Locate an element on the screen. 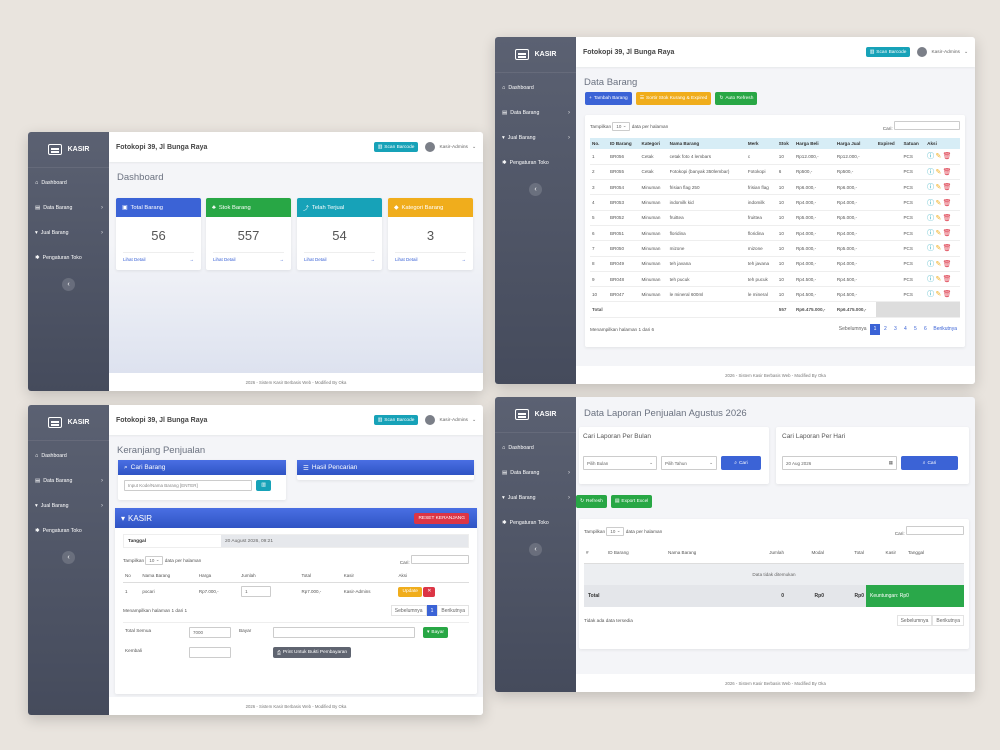 The width and height of the screenshot is (1000, 750). month-select: Pilih Bulan ⌄ is located at coordinates (620, 463).